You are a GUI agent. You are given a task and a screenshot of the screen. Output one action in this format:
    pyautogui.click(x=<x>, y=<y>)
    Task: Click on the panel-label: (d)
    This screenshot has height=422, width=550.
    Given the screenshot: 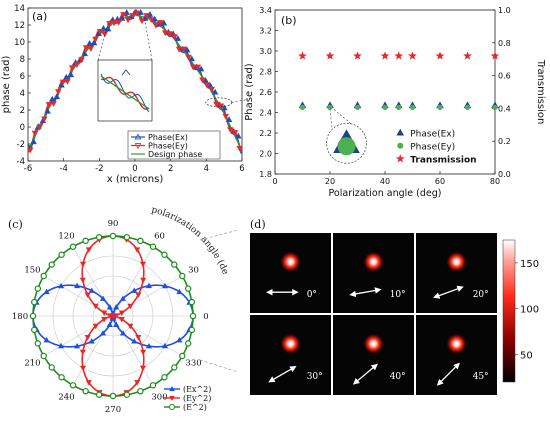 What is the action you would take?
    pyautogui.click(x=258, y=224)
    